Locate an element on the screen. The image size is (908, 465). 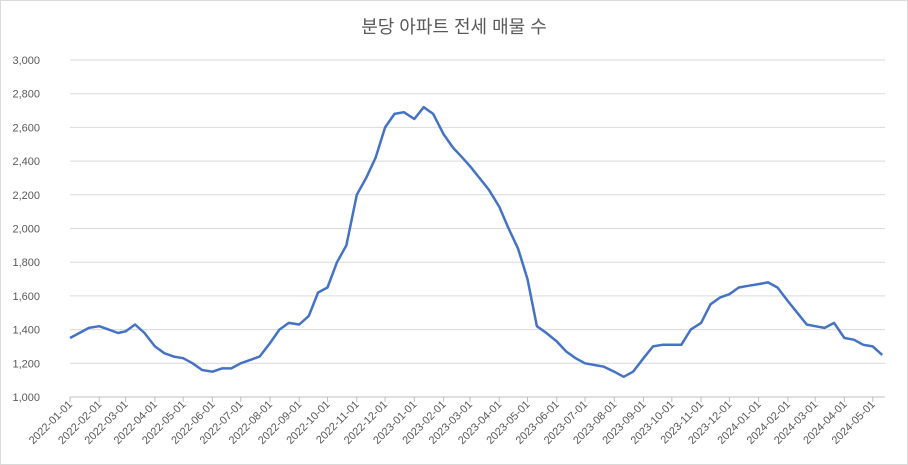
y-tick-label: 2,200 is located at coordinates (26, 196).